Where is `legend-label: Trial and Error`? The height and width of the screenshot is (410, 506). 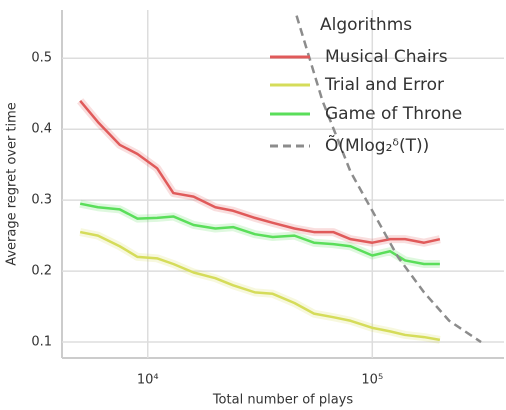 legend-label: Trial and Error is located at coordinates (384, 85).